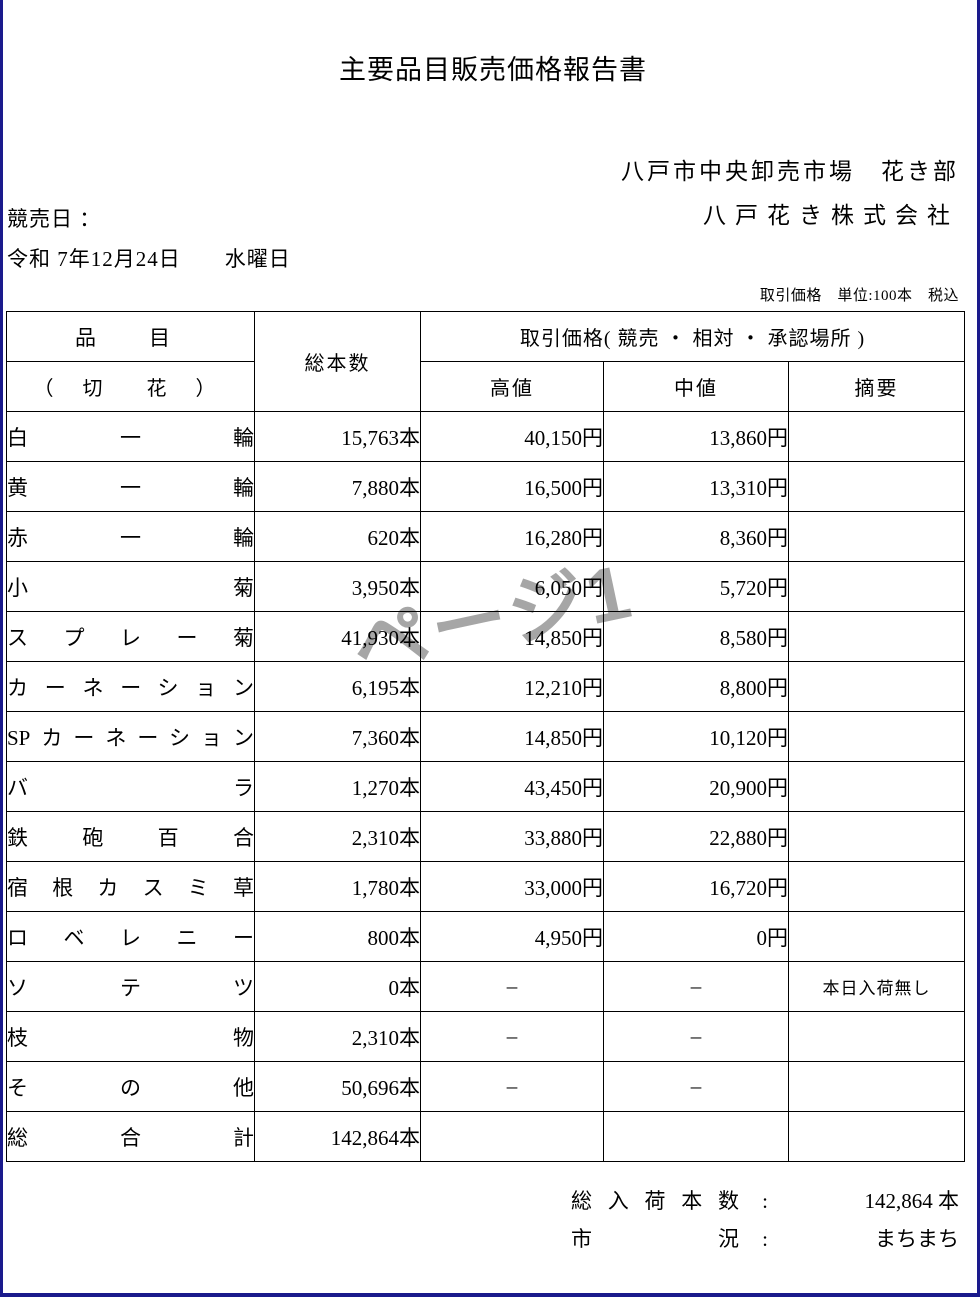 Image resolution: width=980 pixels, height=1297 pixels. What do you see at coordinates (130, 486) in the screenshot?
I see `cell-item-name: 黄一輪` at bounding box center [130, 486].